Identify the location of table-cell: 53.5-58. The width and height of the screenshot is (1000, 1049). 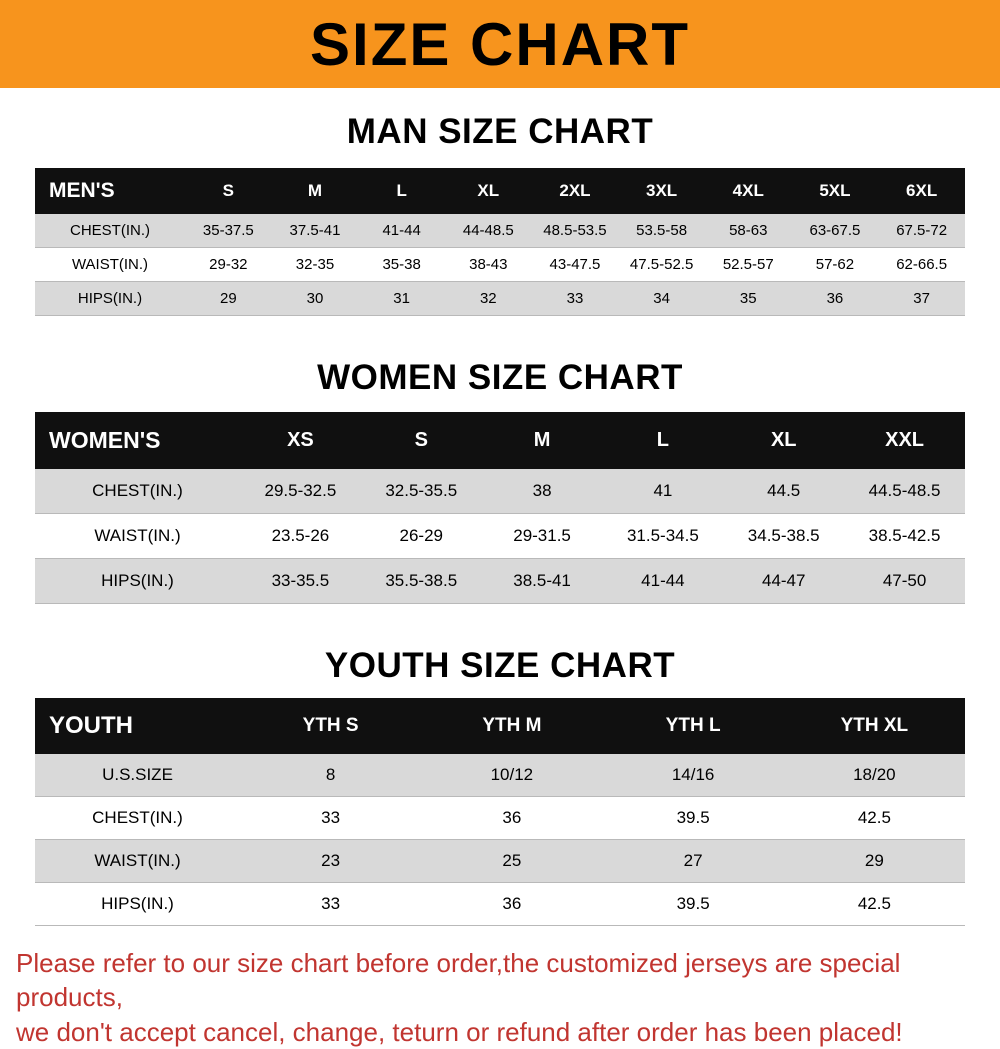
(661, 231).